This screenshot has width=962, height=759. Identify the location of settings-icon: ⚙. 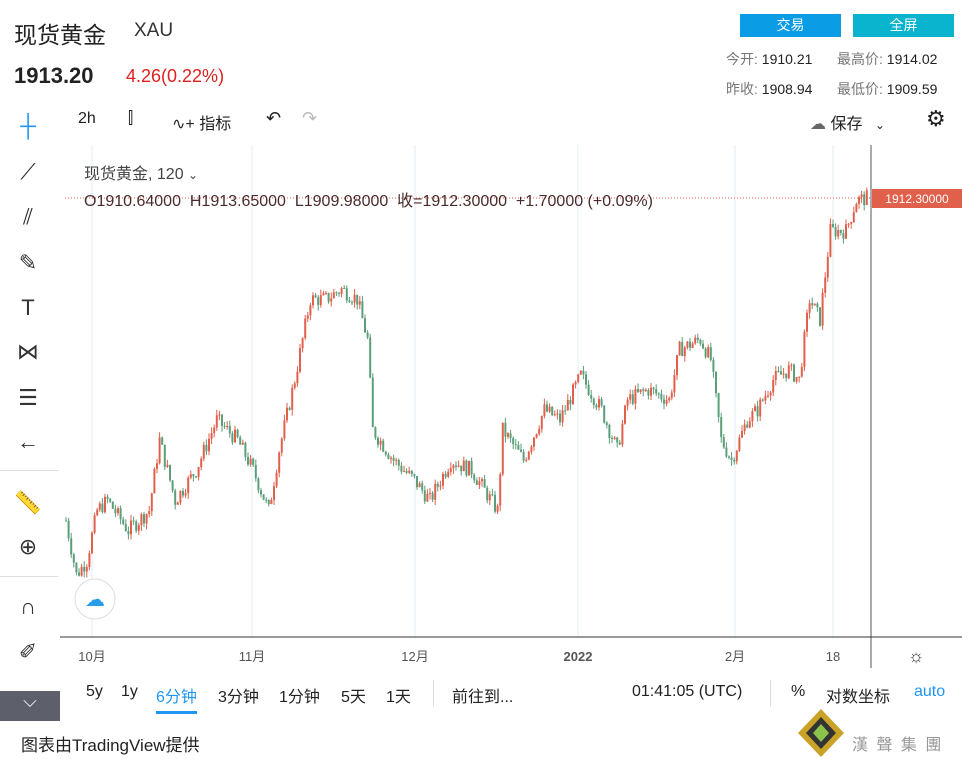
(936, 118).